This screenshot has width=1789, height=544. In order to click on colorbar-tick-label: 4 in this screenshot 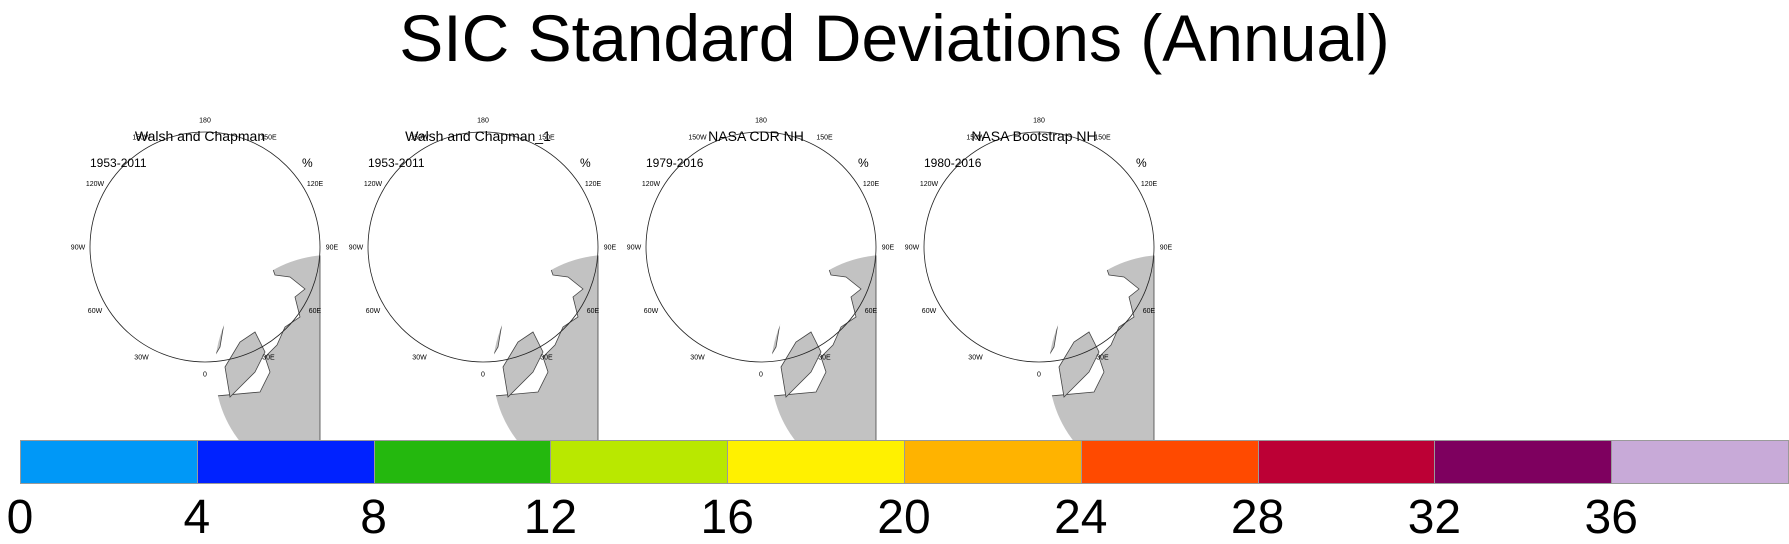, I will do `click(197, 517)`.